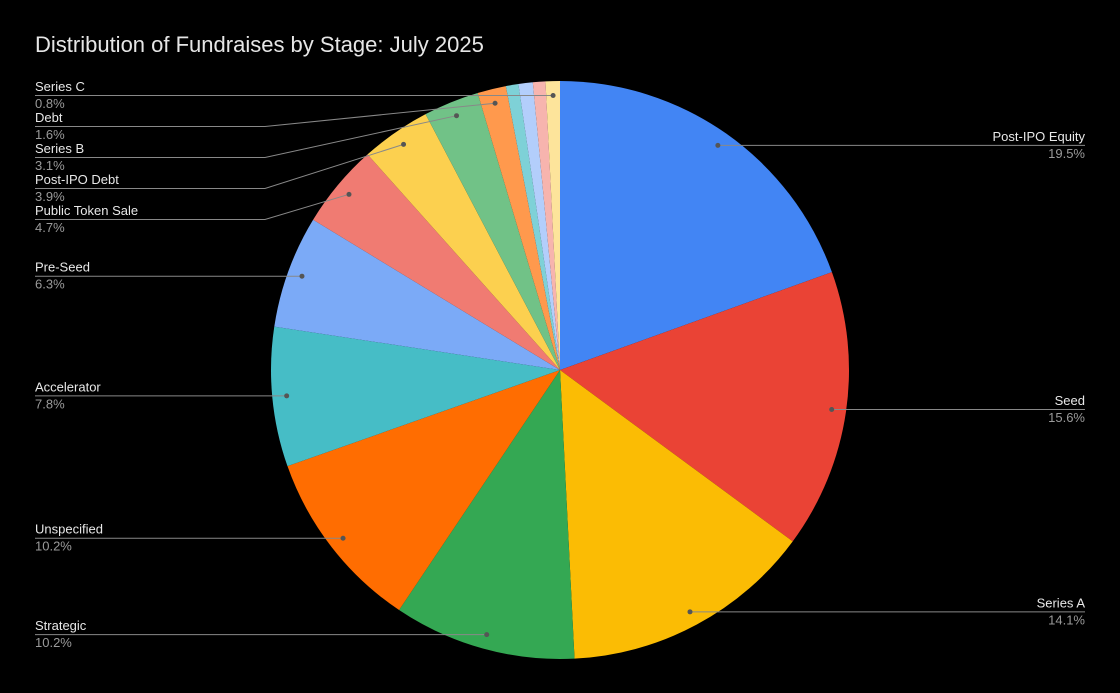 This screenshot has height=693, width=1120. I want to click on slice-value: 15.6%, so click(1066, 417).